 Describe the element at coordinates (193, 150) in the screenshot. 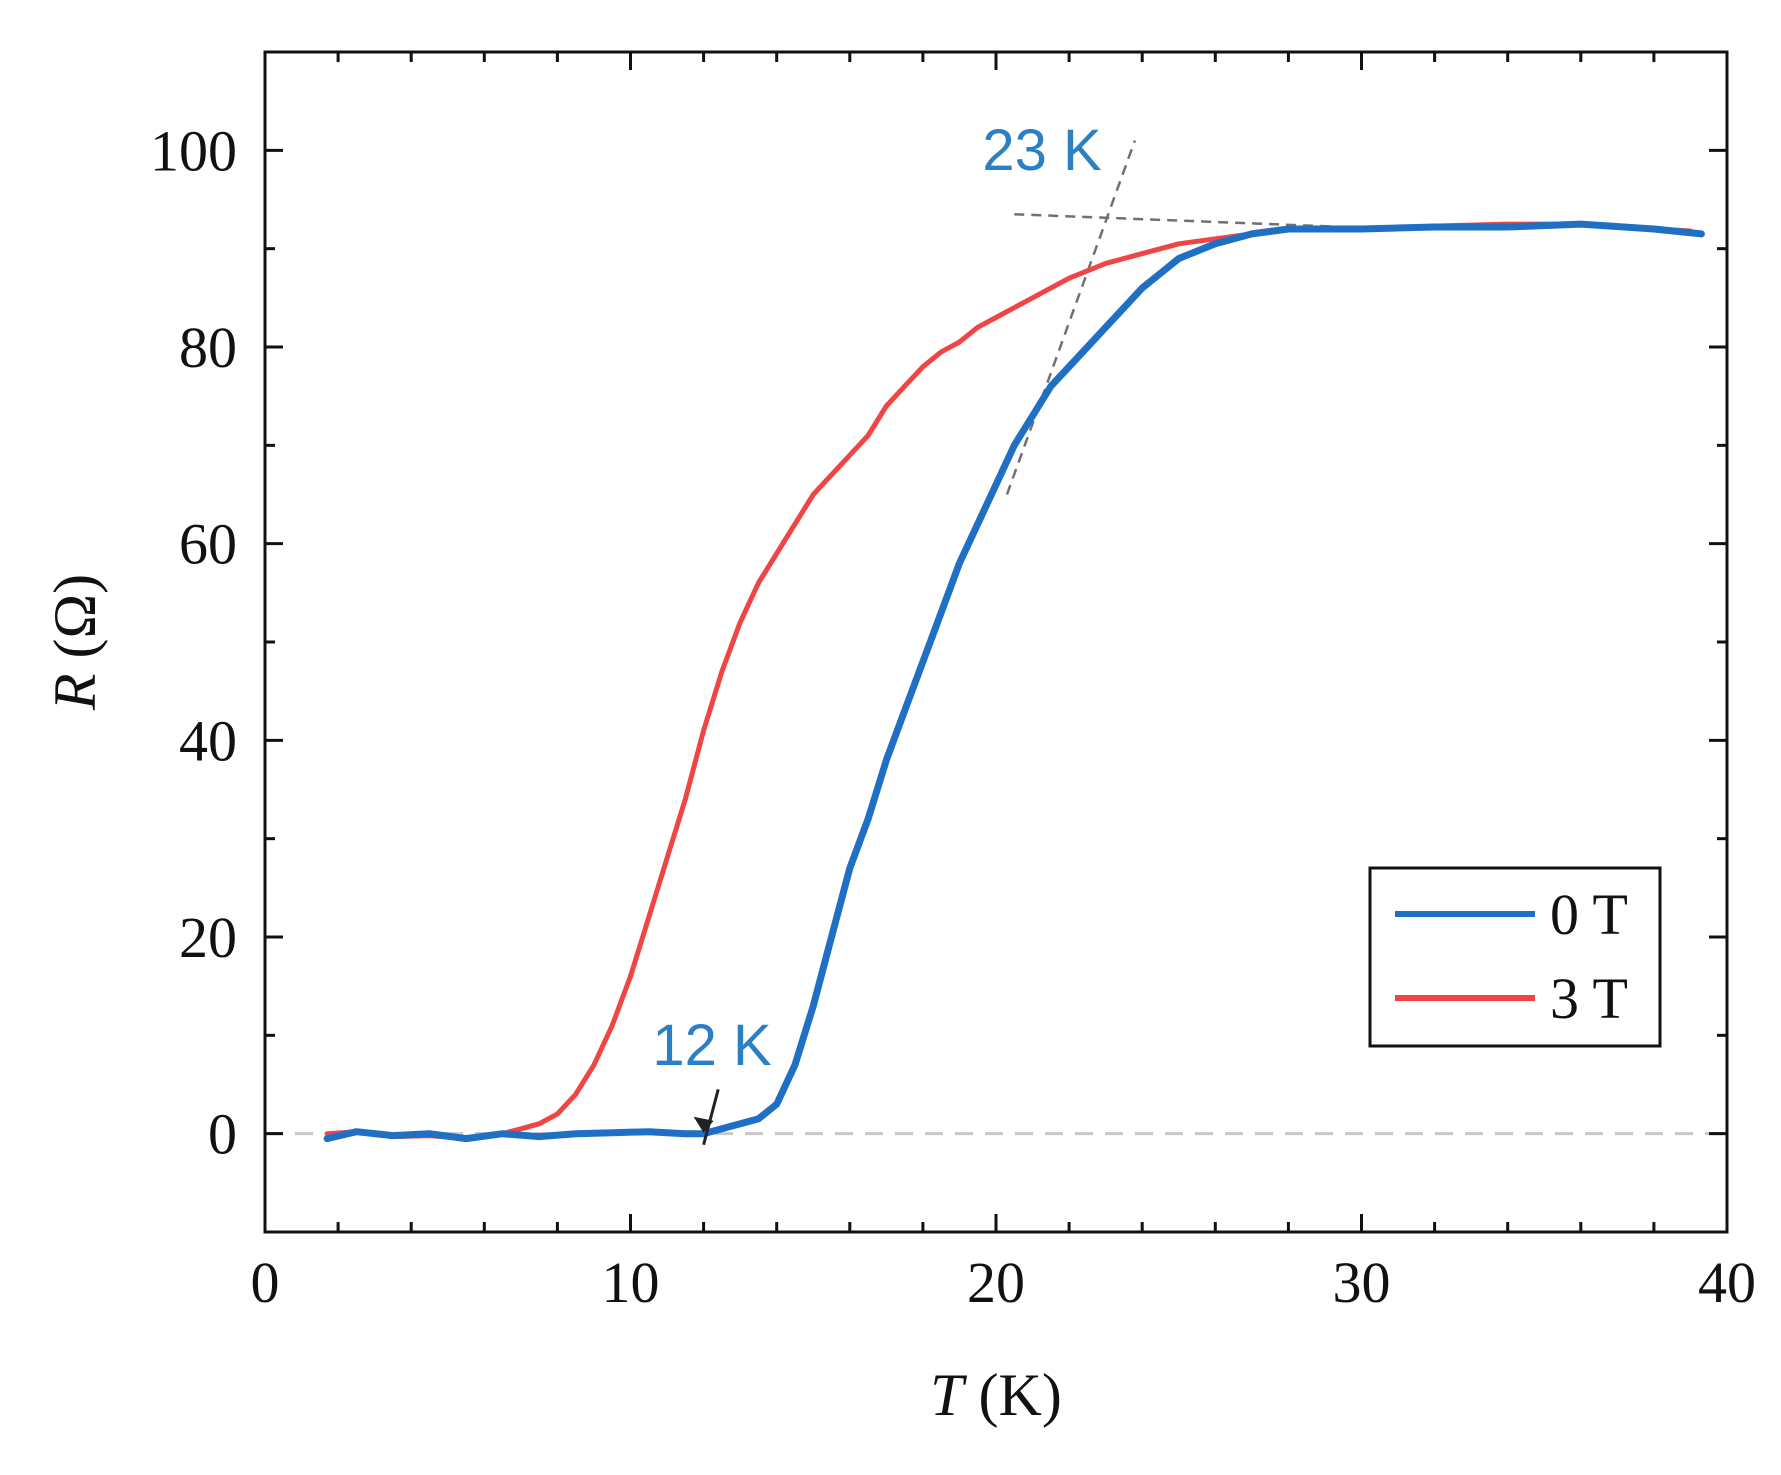

I see `y-tick-label-100: 100` at that location.